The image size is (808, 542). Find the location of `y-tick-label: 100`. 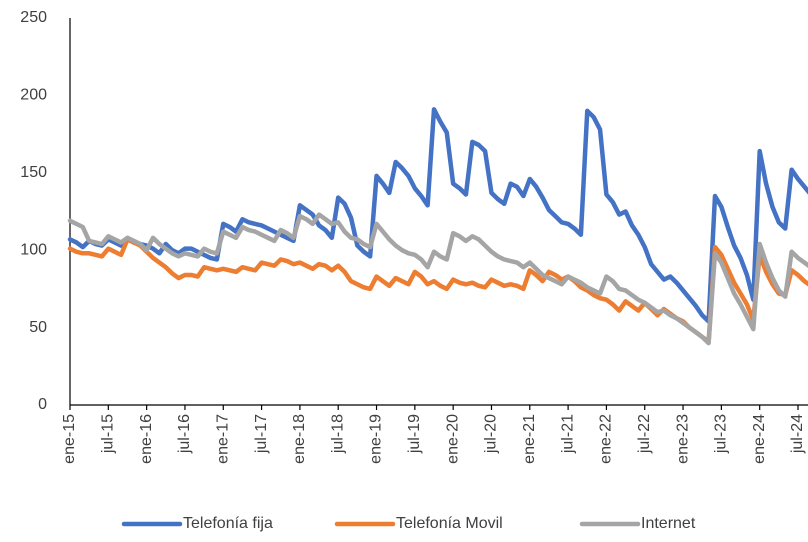

y-tick-label: 100 is located at coordinates (33, 249).